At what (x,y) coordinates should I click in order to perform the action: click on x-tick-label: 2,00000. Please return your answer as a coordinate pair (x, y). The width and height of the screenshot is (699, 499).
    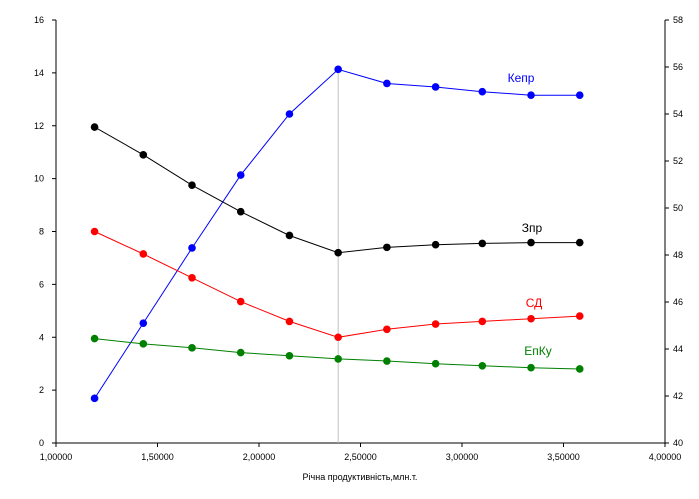
    Looking at the image, I should click on (259, 457).